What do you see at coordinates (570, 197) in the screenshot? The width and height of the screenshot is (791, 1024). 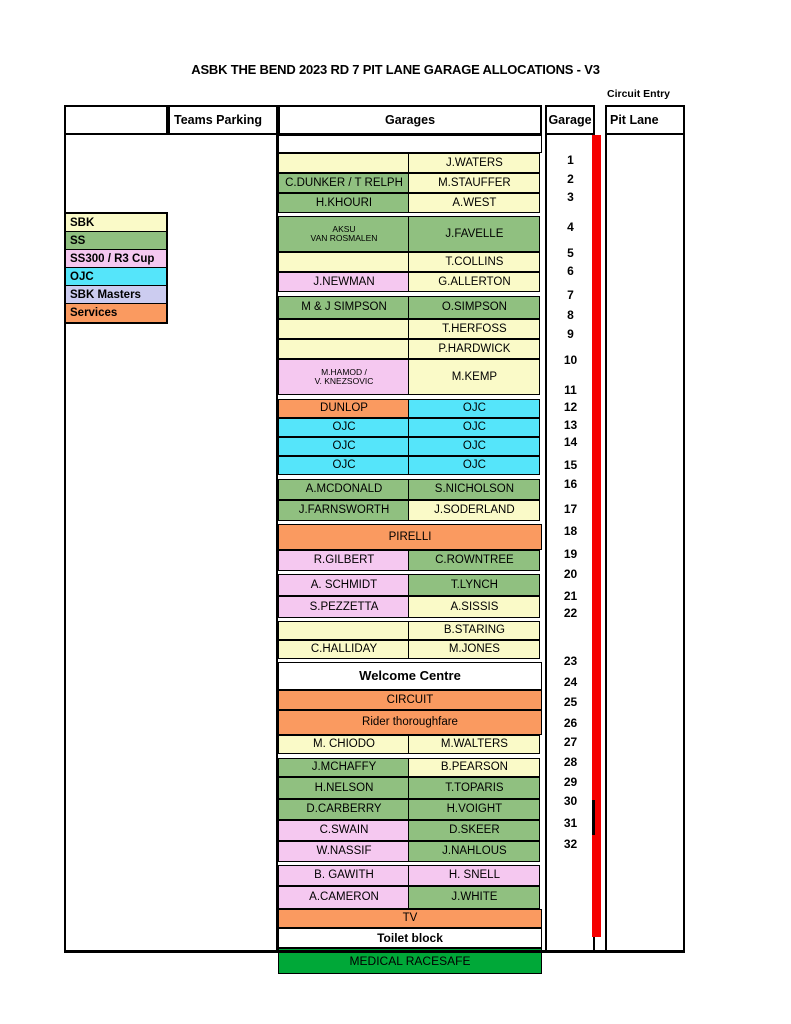 I see `garage-number: 3` at bounding box center [570, 197].